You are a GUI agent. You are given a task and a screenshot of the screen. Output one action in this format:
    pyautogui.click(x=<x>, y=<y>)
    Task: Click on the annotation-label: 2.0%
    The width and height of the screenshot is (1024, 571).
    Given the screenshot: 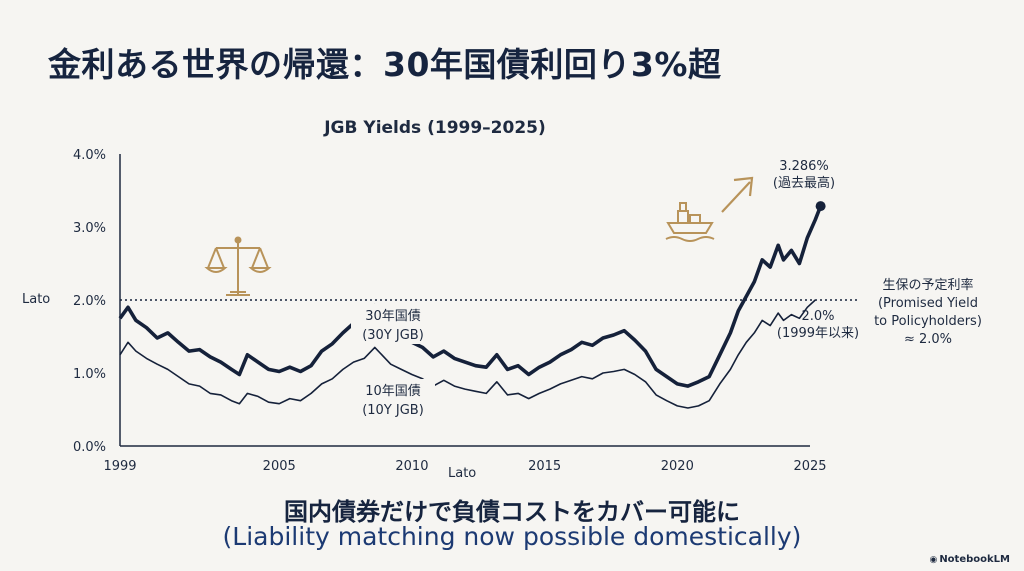 What is the action you would take?
    pyautogui.click(x=817, y=316)
    